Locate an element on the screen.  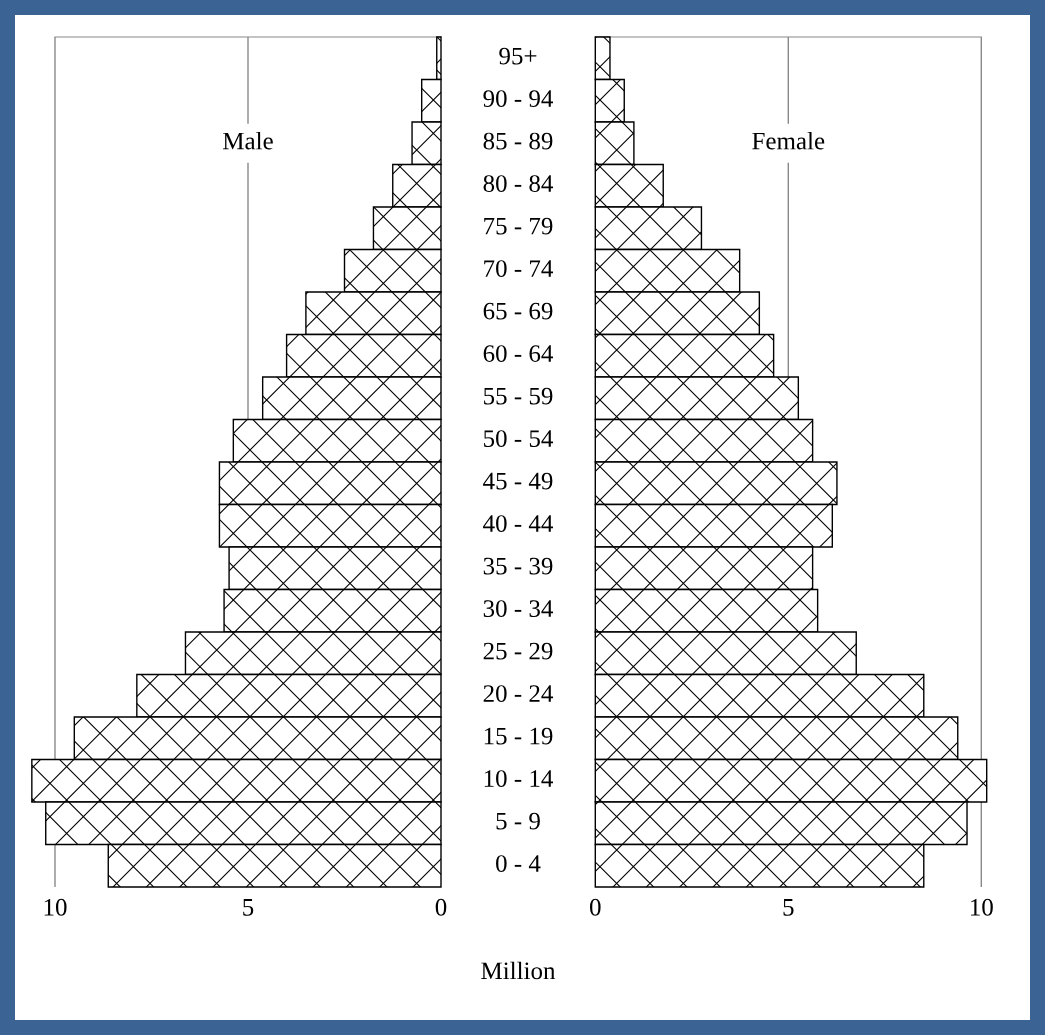
y-tick-label: 75 - 79 is located at coordinates (518, 226).